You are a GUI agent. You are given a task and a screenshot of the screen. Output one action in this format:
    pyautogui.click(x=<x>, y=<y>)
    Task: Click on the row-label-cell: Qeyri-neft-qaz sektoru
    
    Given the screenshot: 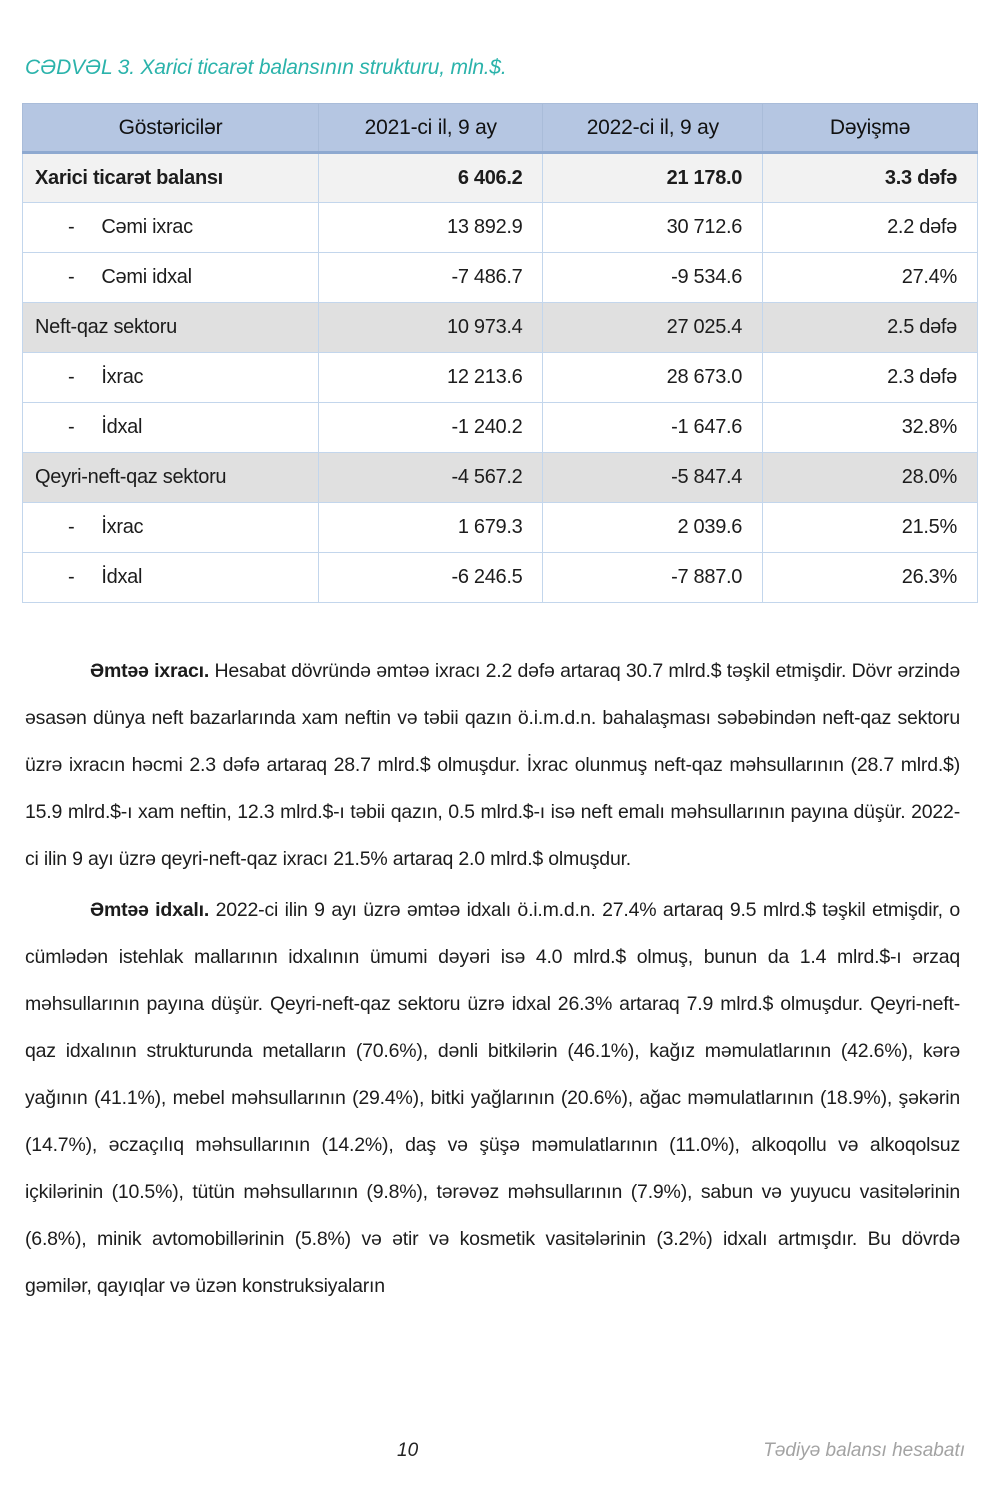 What is the action you would take?
    pyautogui.click(x=170, y=477)
    